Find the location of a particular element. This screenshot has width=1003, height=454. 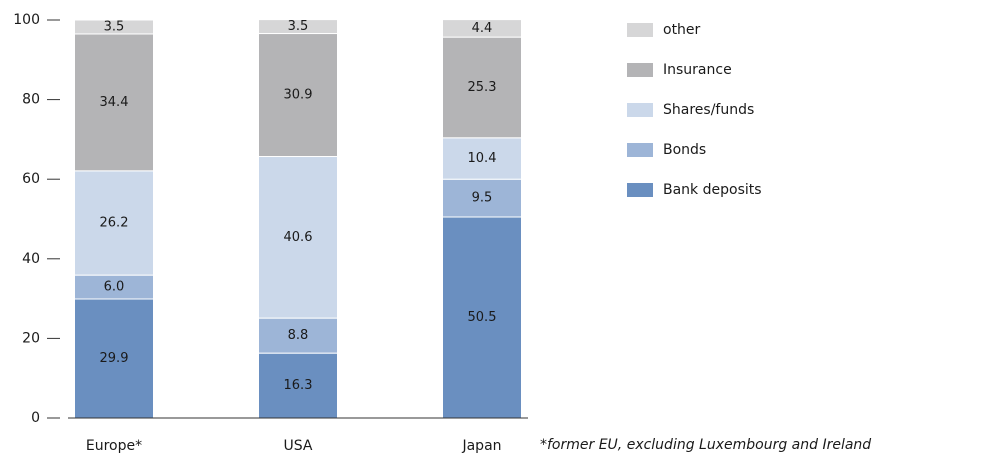

legend-label: Bonds is located at coordinates (684, 150).